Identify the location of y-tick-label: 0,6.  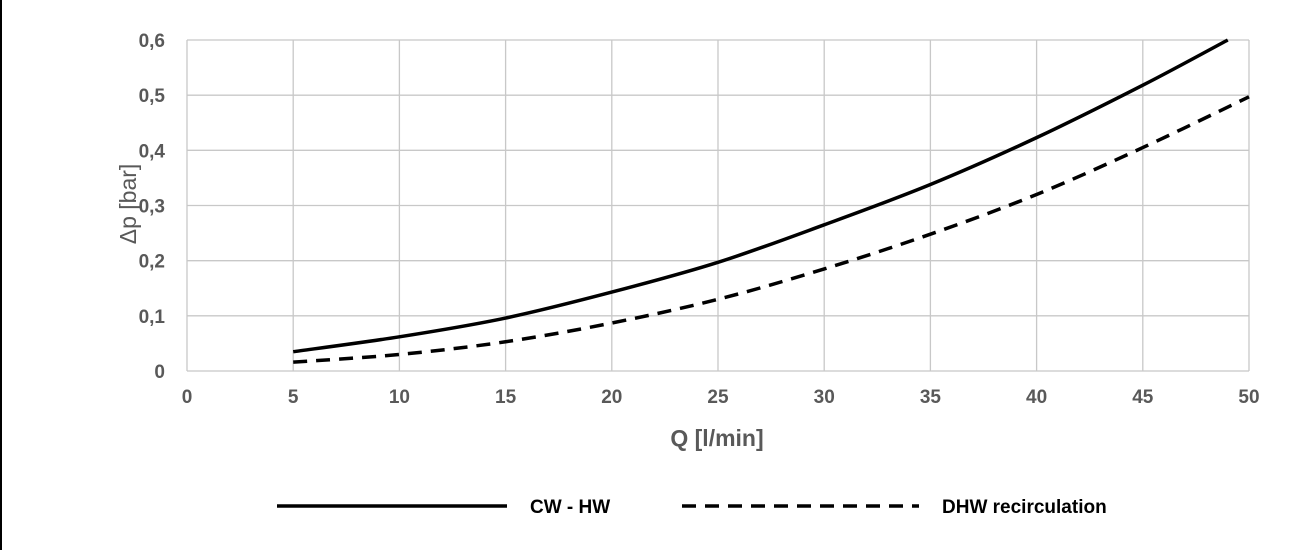
(152, 41).